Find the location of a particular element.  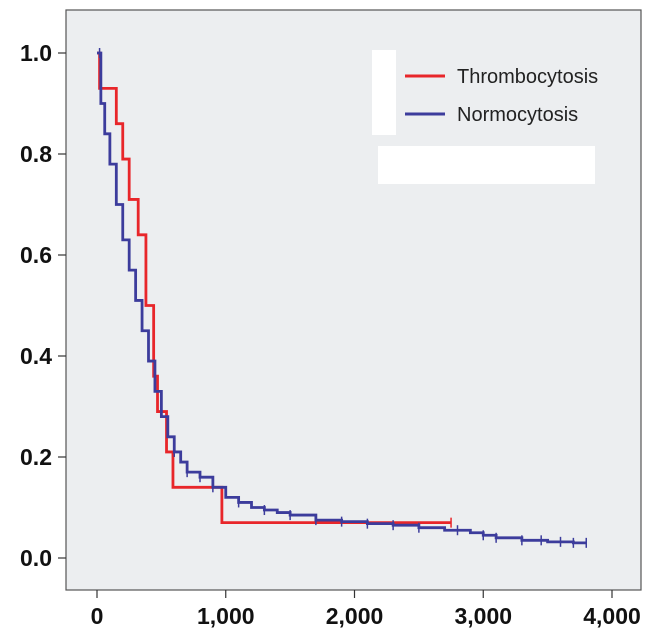

x-tick-label: 4,000 is located at coordinates (612, 616).